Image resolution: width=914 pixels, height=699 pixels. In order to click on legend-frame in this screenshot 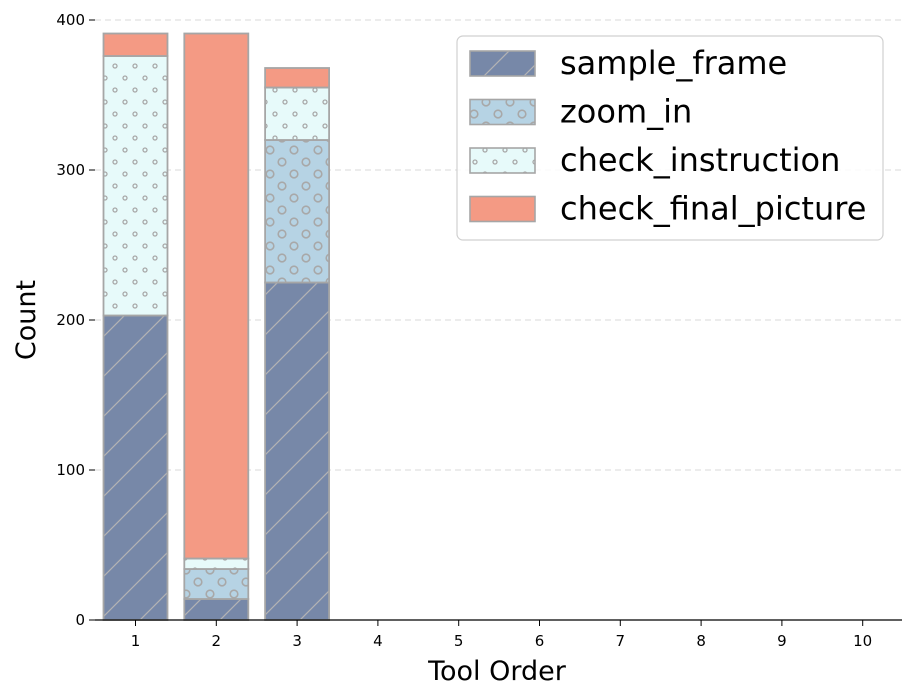, I will do `click(670, 138)`.